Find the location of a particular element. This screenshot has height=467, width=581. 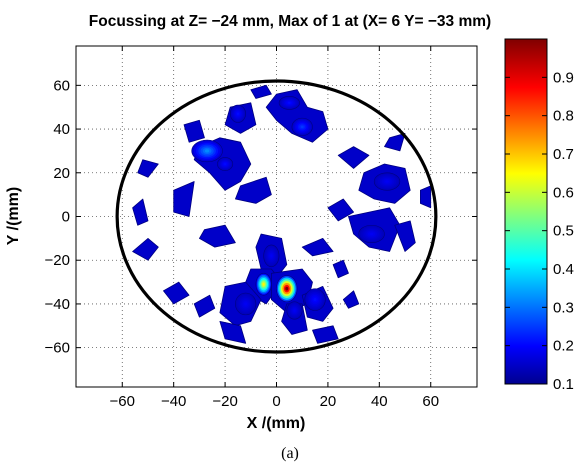

colorbar-tick-label: 0.5 is located at coordinates (563, 231).